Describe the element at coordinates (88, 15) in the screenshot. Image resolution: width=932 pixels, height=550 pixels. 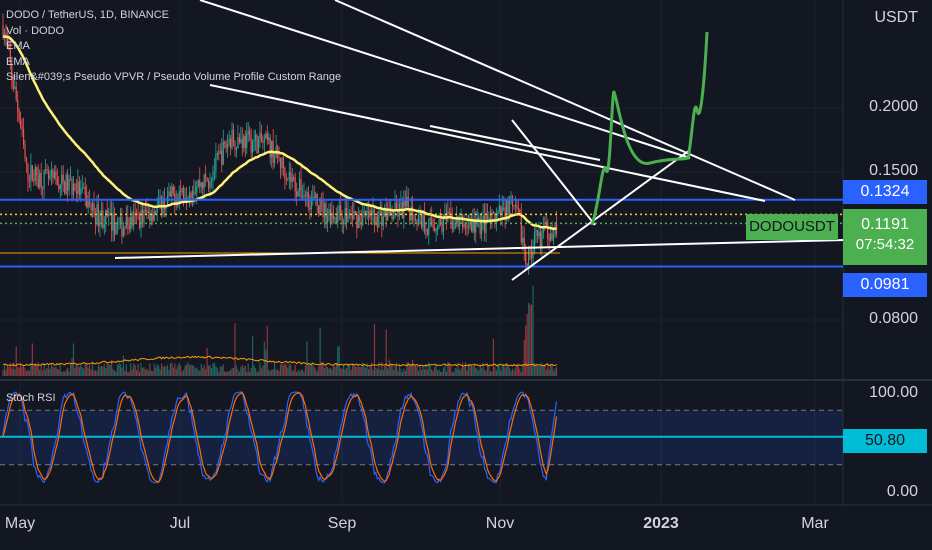
I see `legend-symbol: DODO / TetherUS, 1D, BINANCE` at that location.